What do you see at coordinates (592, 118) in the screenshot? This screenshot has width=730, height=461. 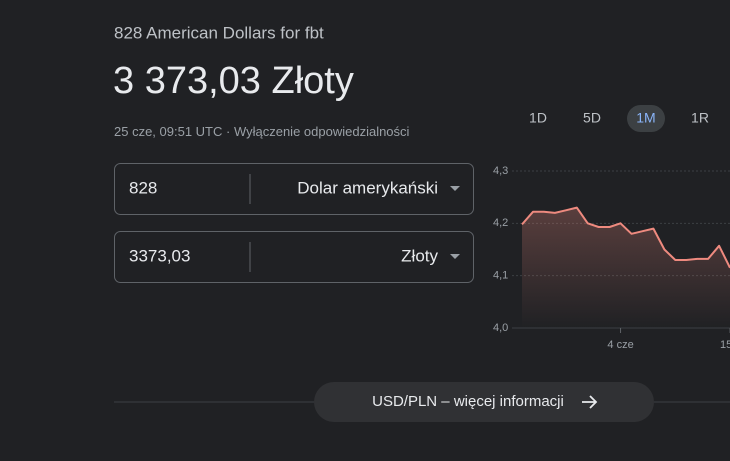 I see `range-tab: 5D` at bounding box center [592, 118].